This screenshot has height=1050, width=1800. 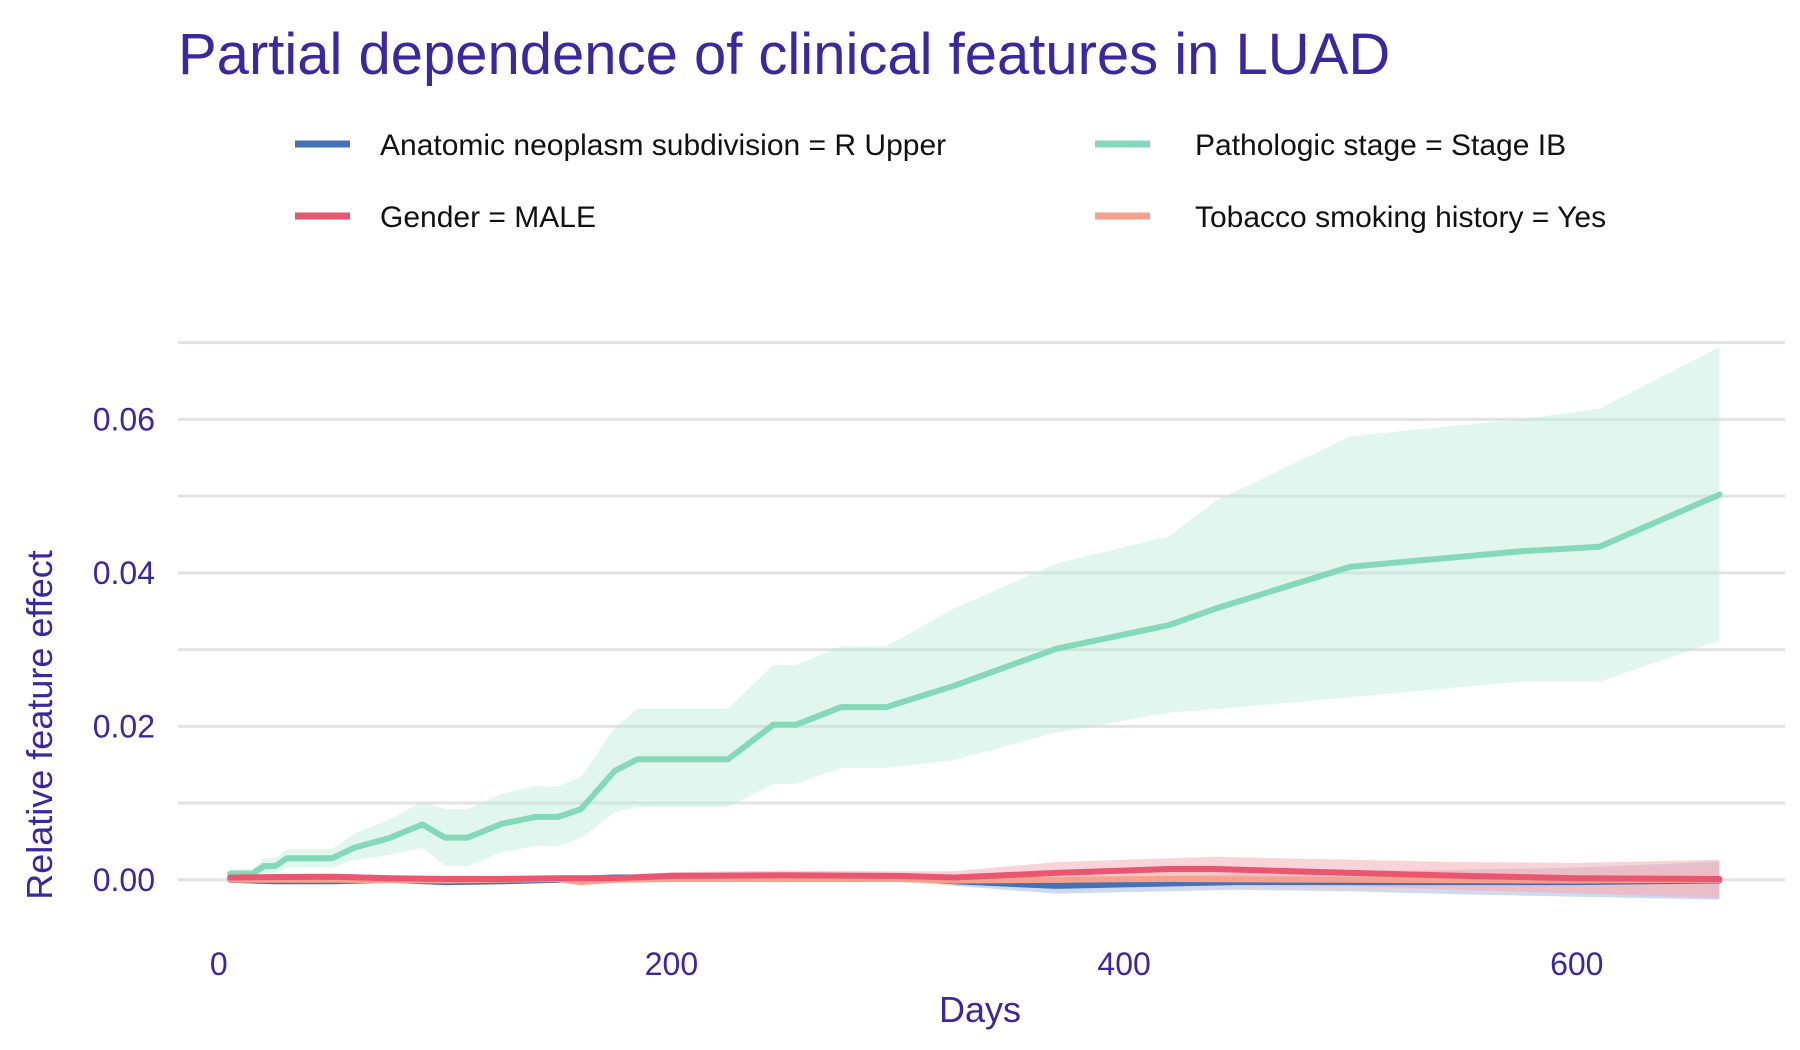 What do you see at coordinates (124, 880) in the screenshot?
I see `y-tick-label: 0.00` at bounding box center [124, 880].